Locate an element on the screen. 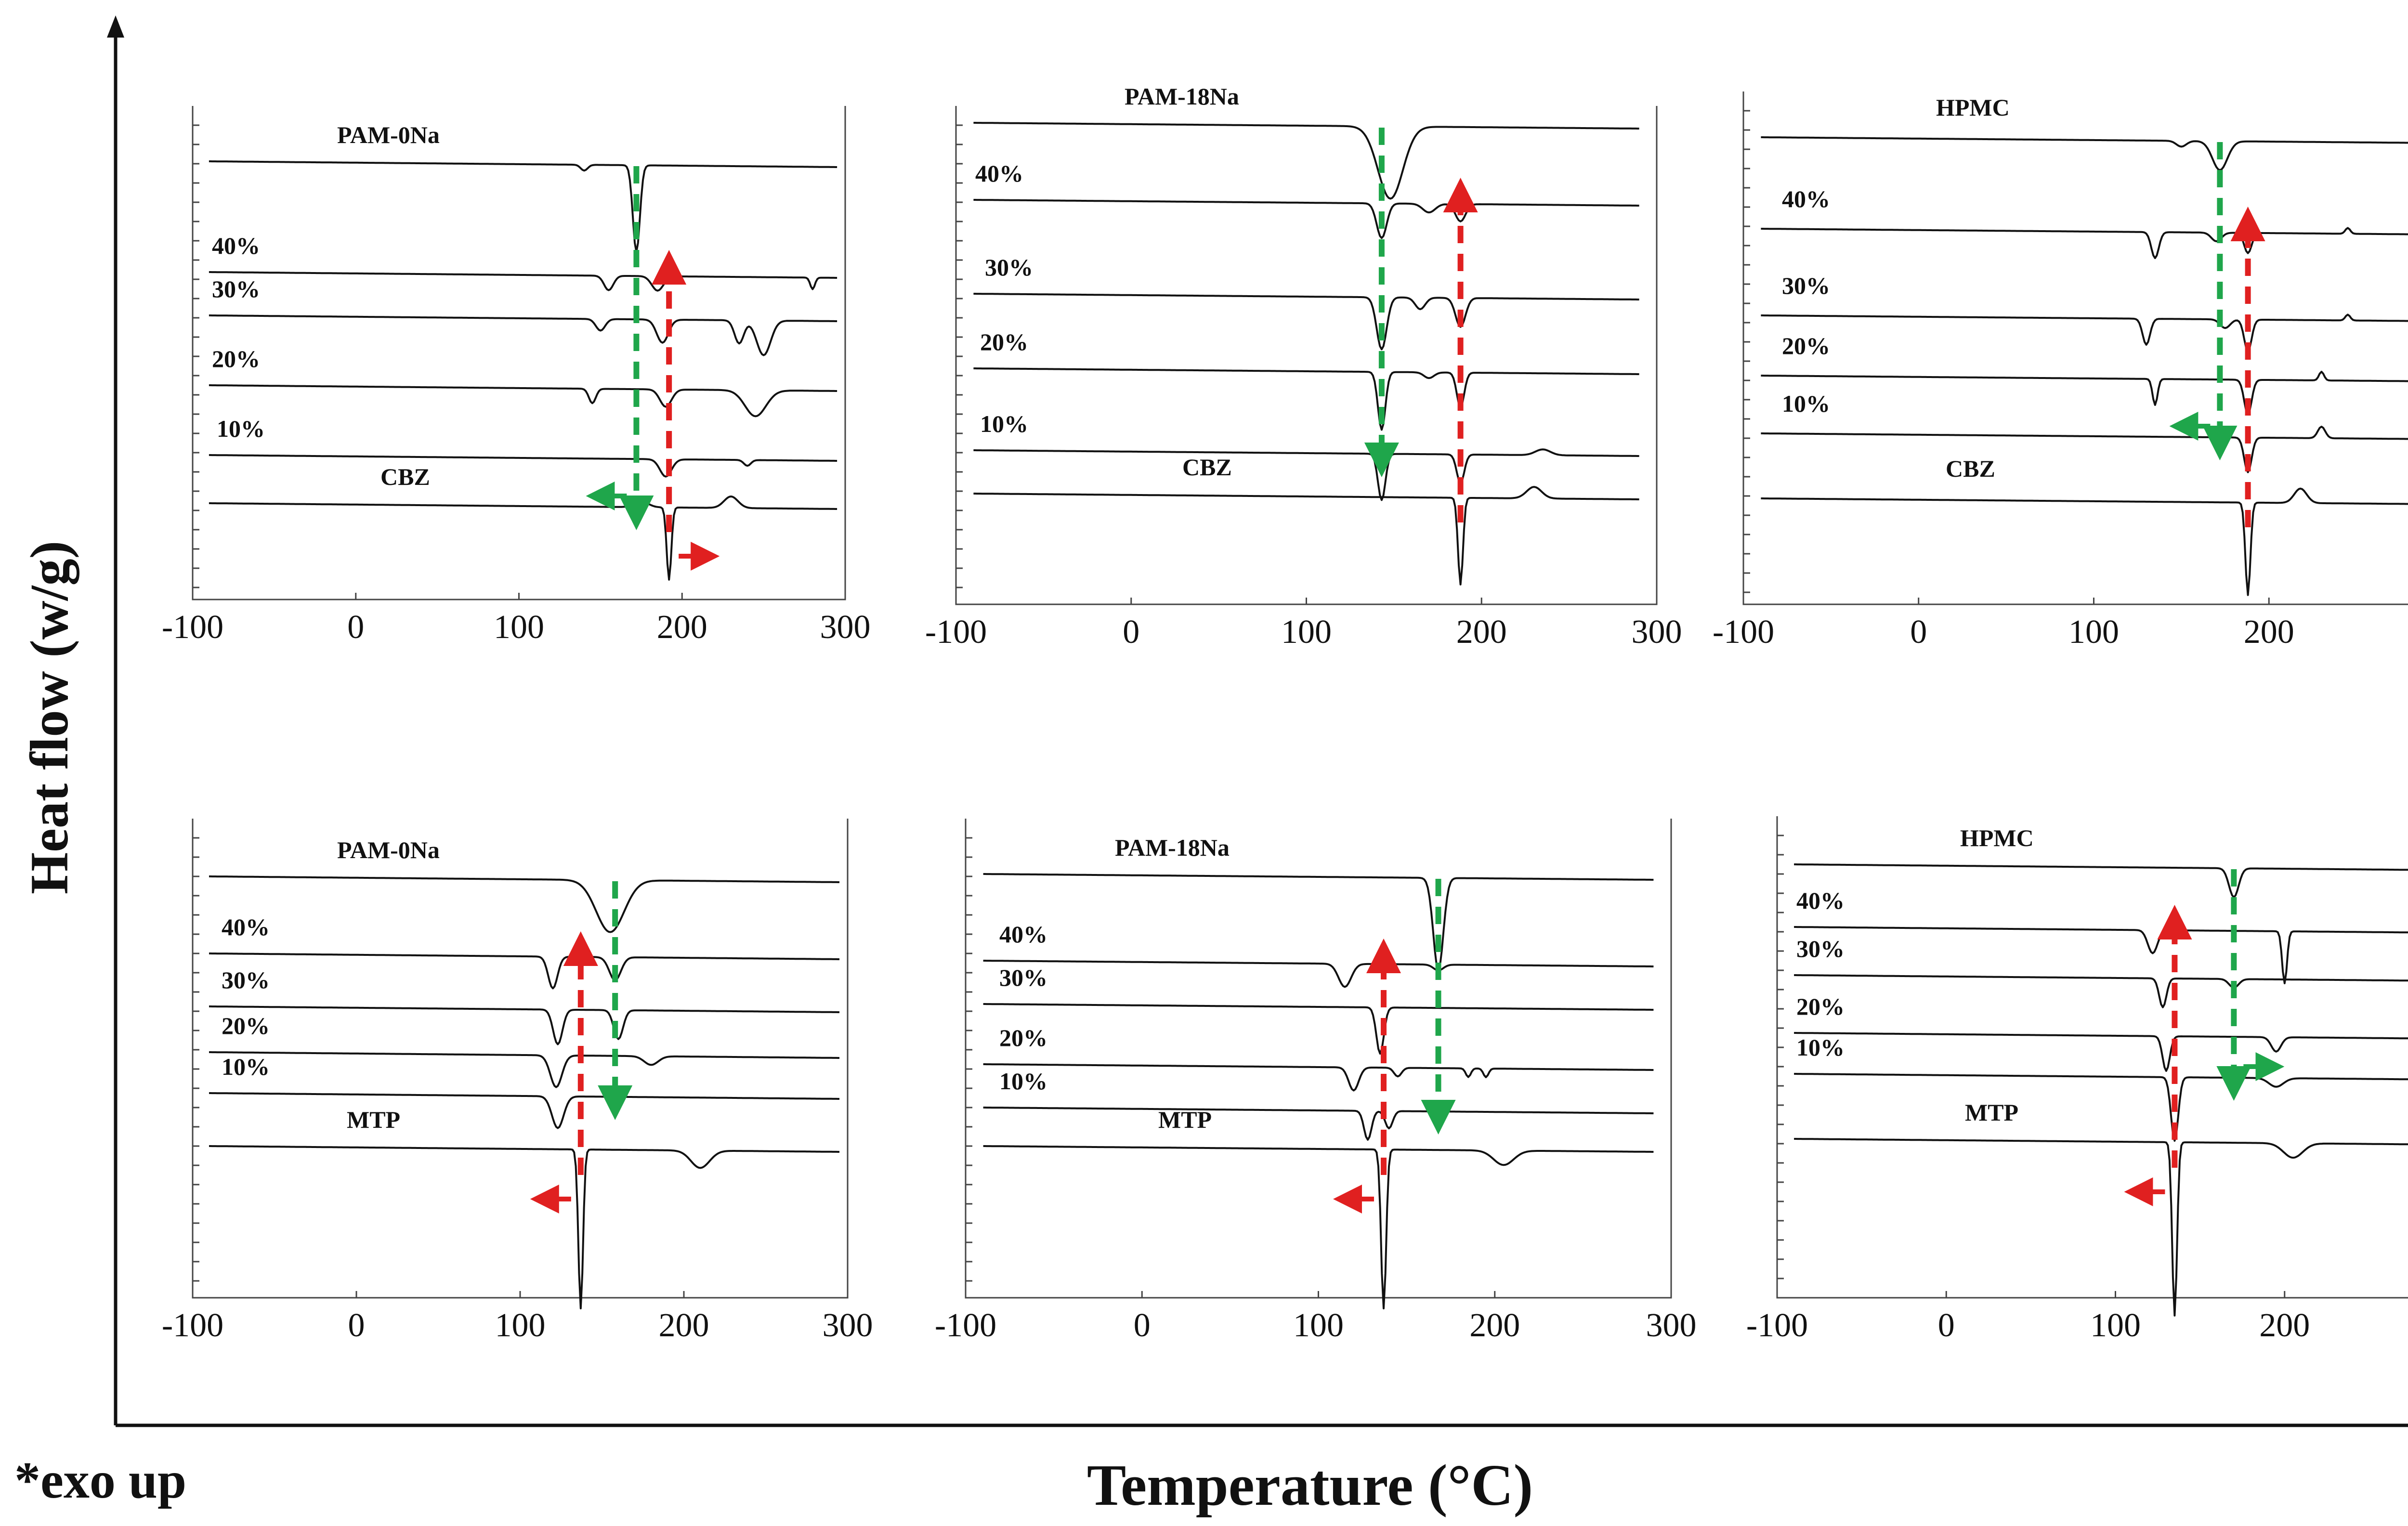 The image size is (2408, 1526). curve-hpmc is located at coordinates (2101, 881).